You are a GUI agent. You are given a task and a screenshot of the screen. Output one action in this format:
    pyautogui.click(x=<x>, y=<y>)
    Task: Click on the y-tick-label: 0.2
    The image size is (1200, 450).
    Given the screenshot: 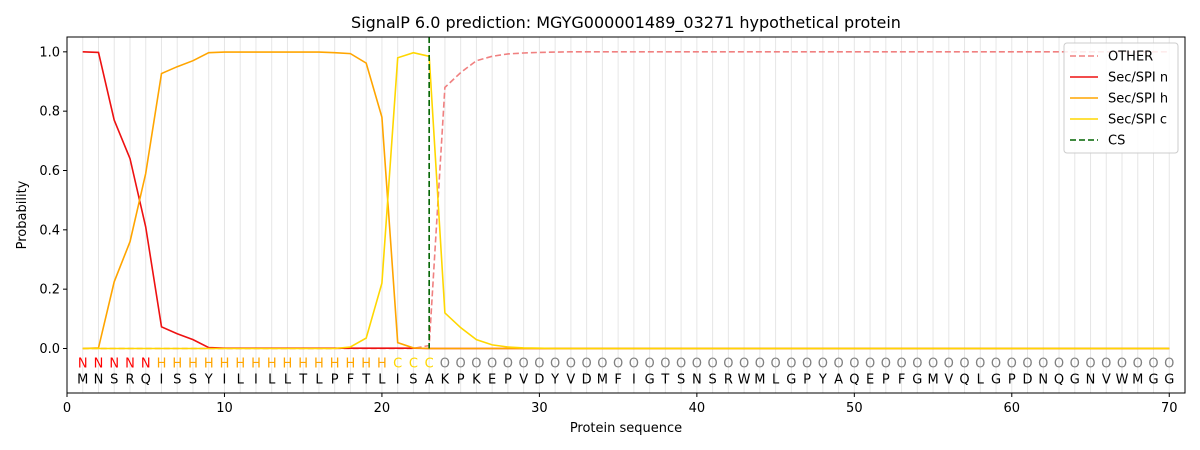 What is the action you would take?
    pyautogui.click(x=49, y=290)
    